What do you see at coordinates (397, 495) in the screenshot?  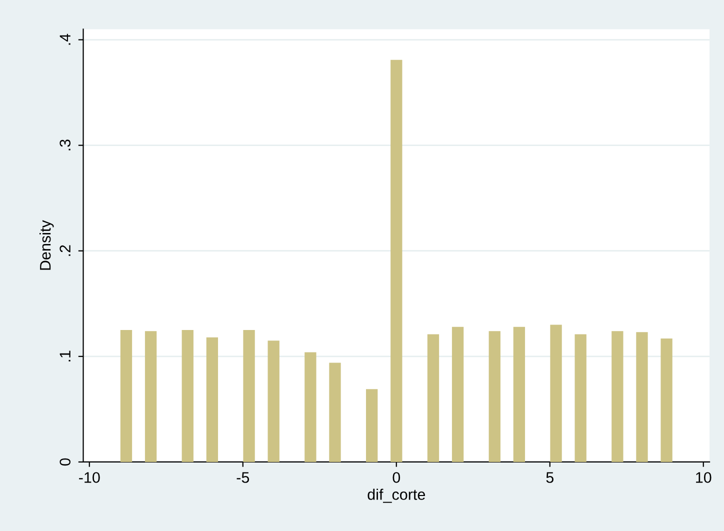 I see `x-axis-title: dif_corte` at bounding box center [397, 495].